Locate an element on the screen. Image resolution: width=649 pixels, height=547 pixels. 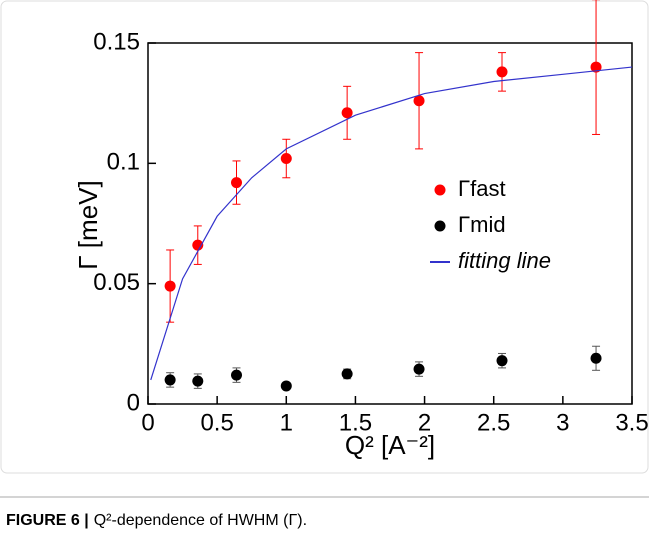
caption: FIGURE 6 | Q²-dependence of HWHM (Γ). is located at coordinates (156, 520).